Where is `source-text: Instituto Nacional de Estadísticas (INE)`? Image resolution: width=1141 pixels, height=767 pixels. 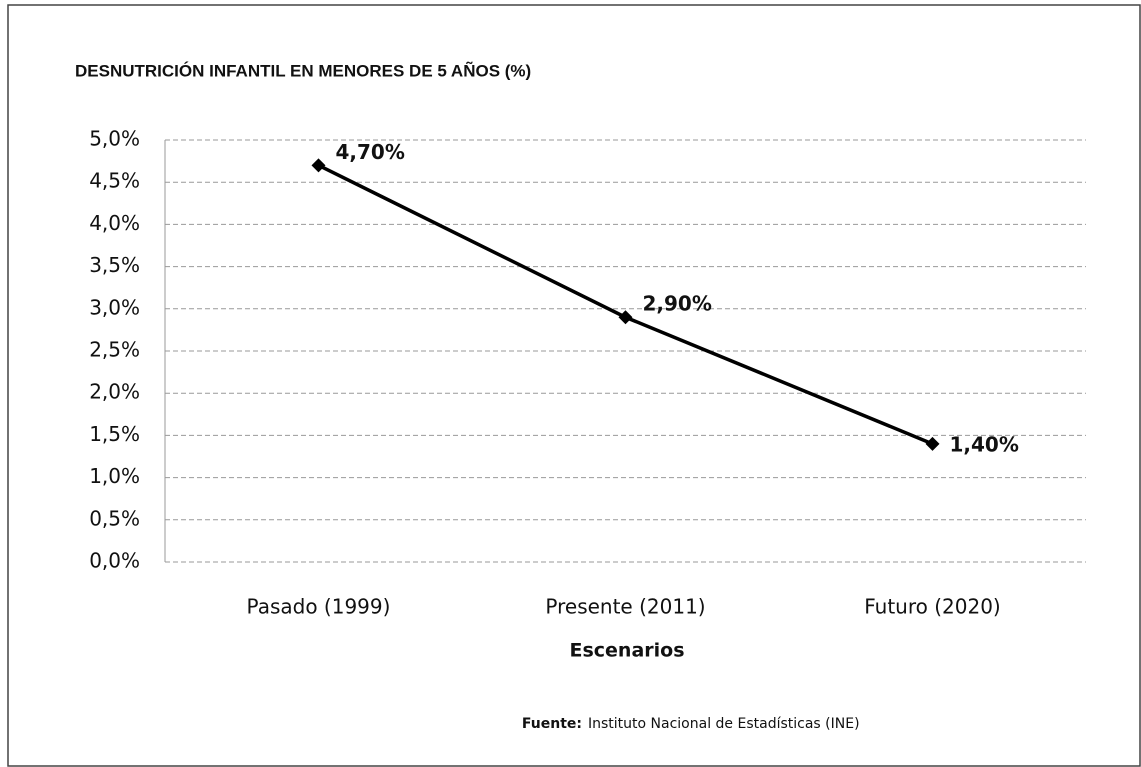
source-text: Instituto Nacional de Estadísticas (INE) is located at coordinates (724, 724).